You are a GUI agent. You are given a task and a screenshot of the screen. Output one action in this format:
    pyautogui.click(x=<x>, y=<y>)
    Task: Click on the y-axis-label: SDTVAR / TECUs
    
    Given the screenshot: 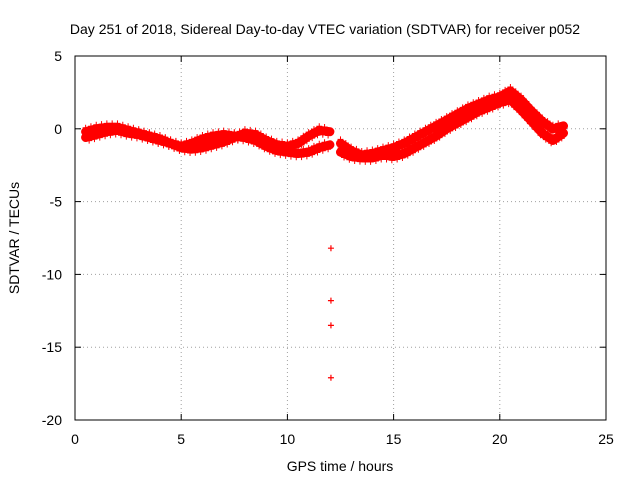 What is the action you would take?
    pyautogui.click(x=14, y=238)
    